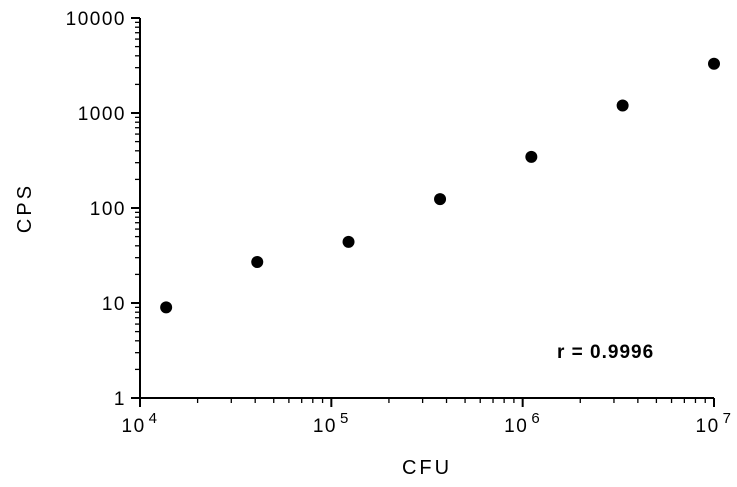 This screenshot has width=737, height=487. I want to click on y-tick-label: 10000, so click(96, 19).